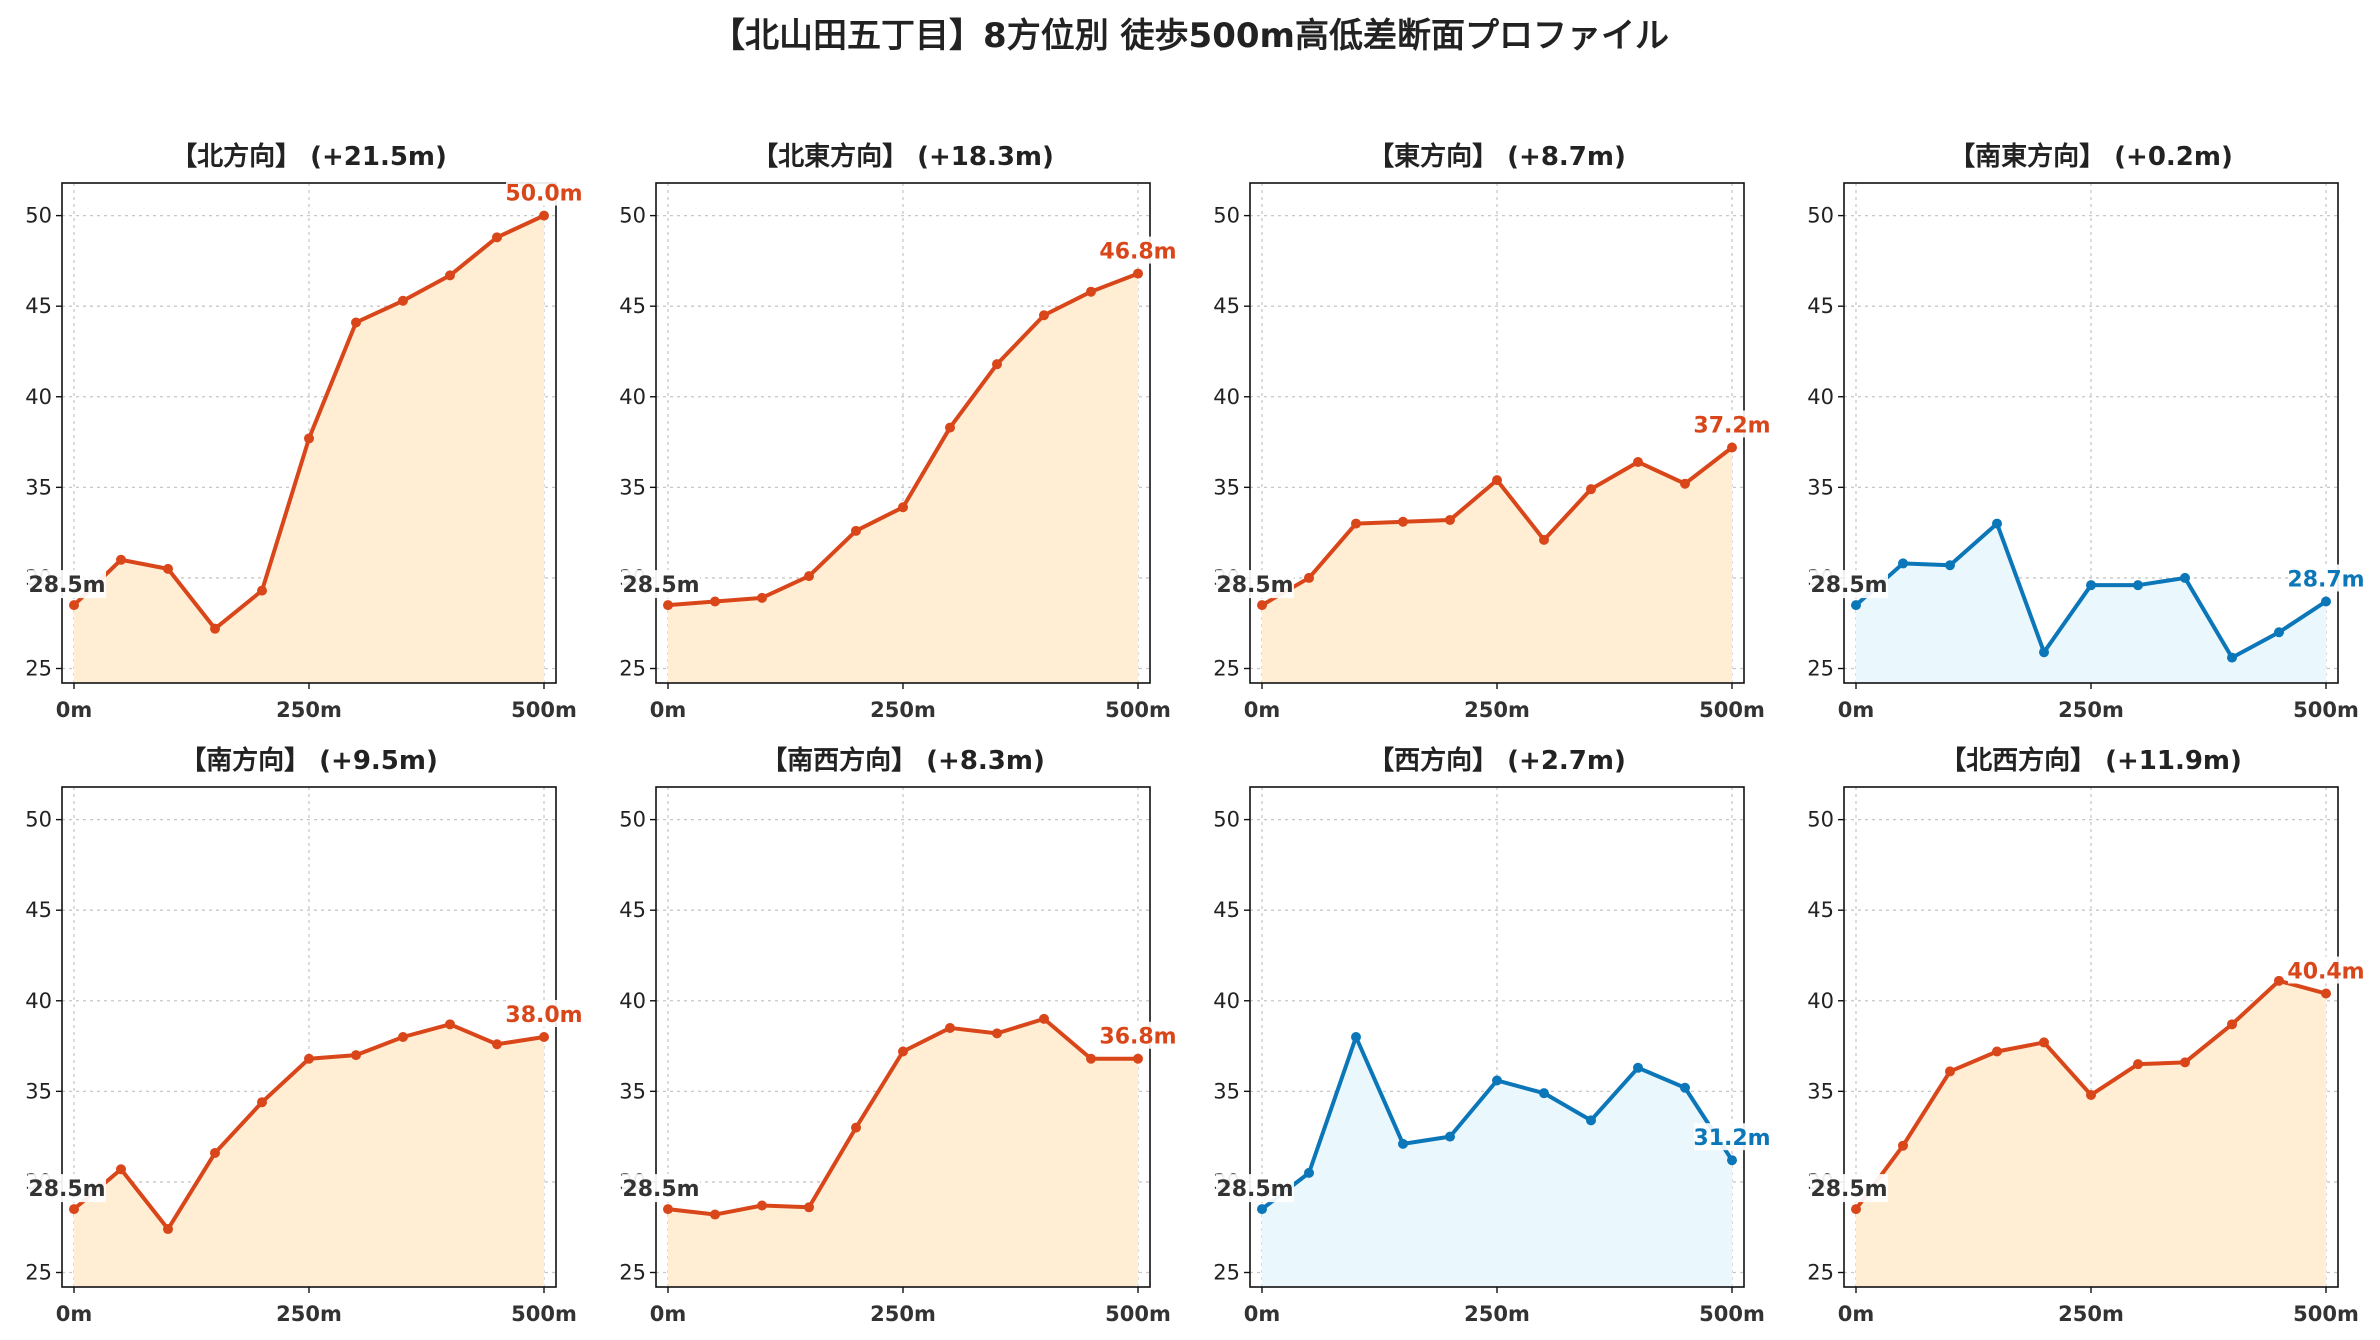  Describe the element at coordinates (903, 156) in the screenshot. I see `chart-title: 【北東方向】 (+18.3m)` at that location.